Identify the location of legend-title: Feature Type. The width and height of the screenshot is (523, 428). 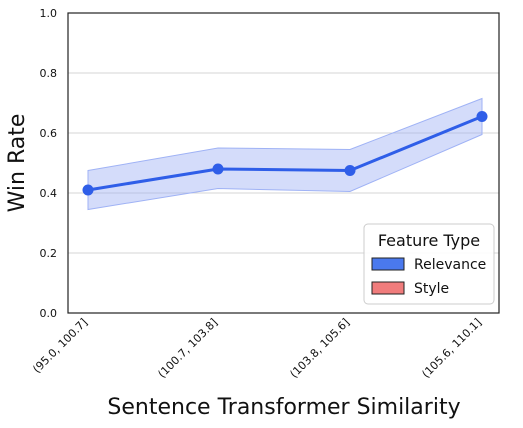
(429, 240).